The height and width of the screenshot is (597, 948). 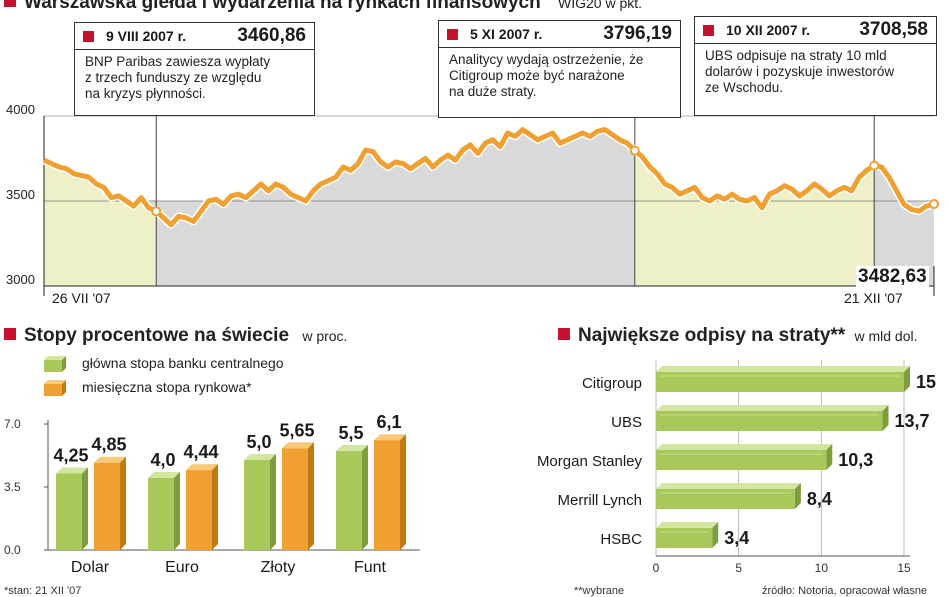 I want to click on y-tick-label: 3.5, so click(x=12, y=487).